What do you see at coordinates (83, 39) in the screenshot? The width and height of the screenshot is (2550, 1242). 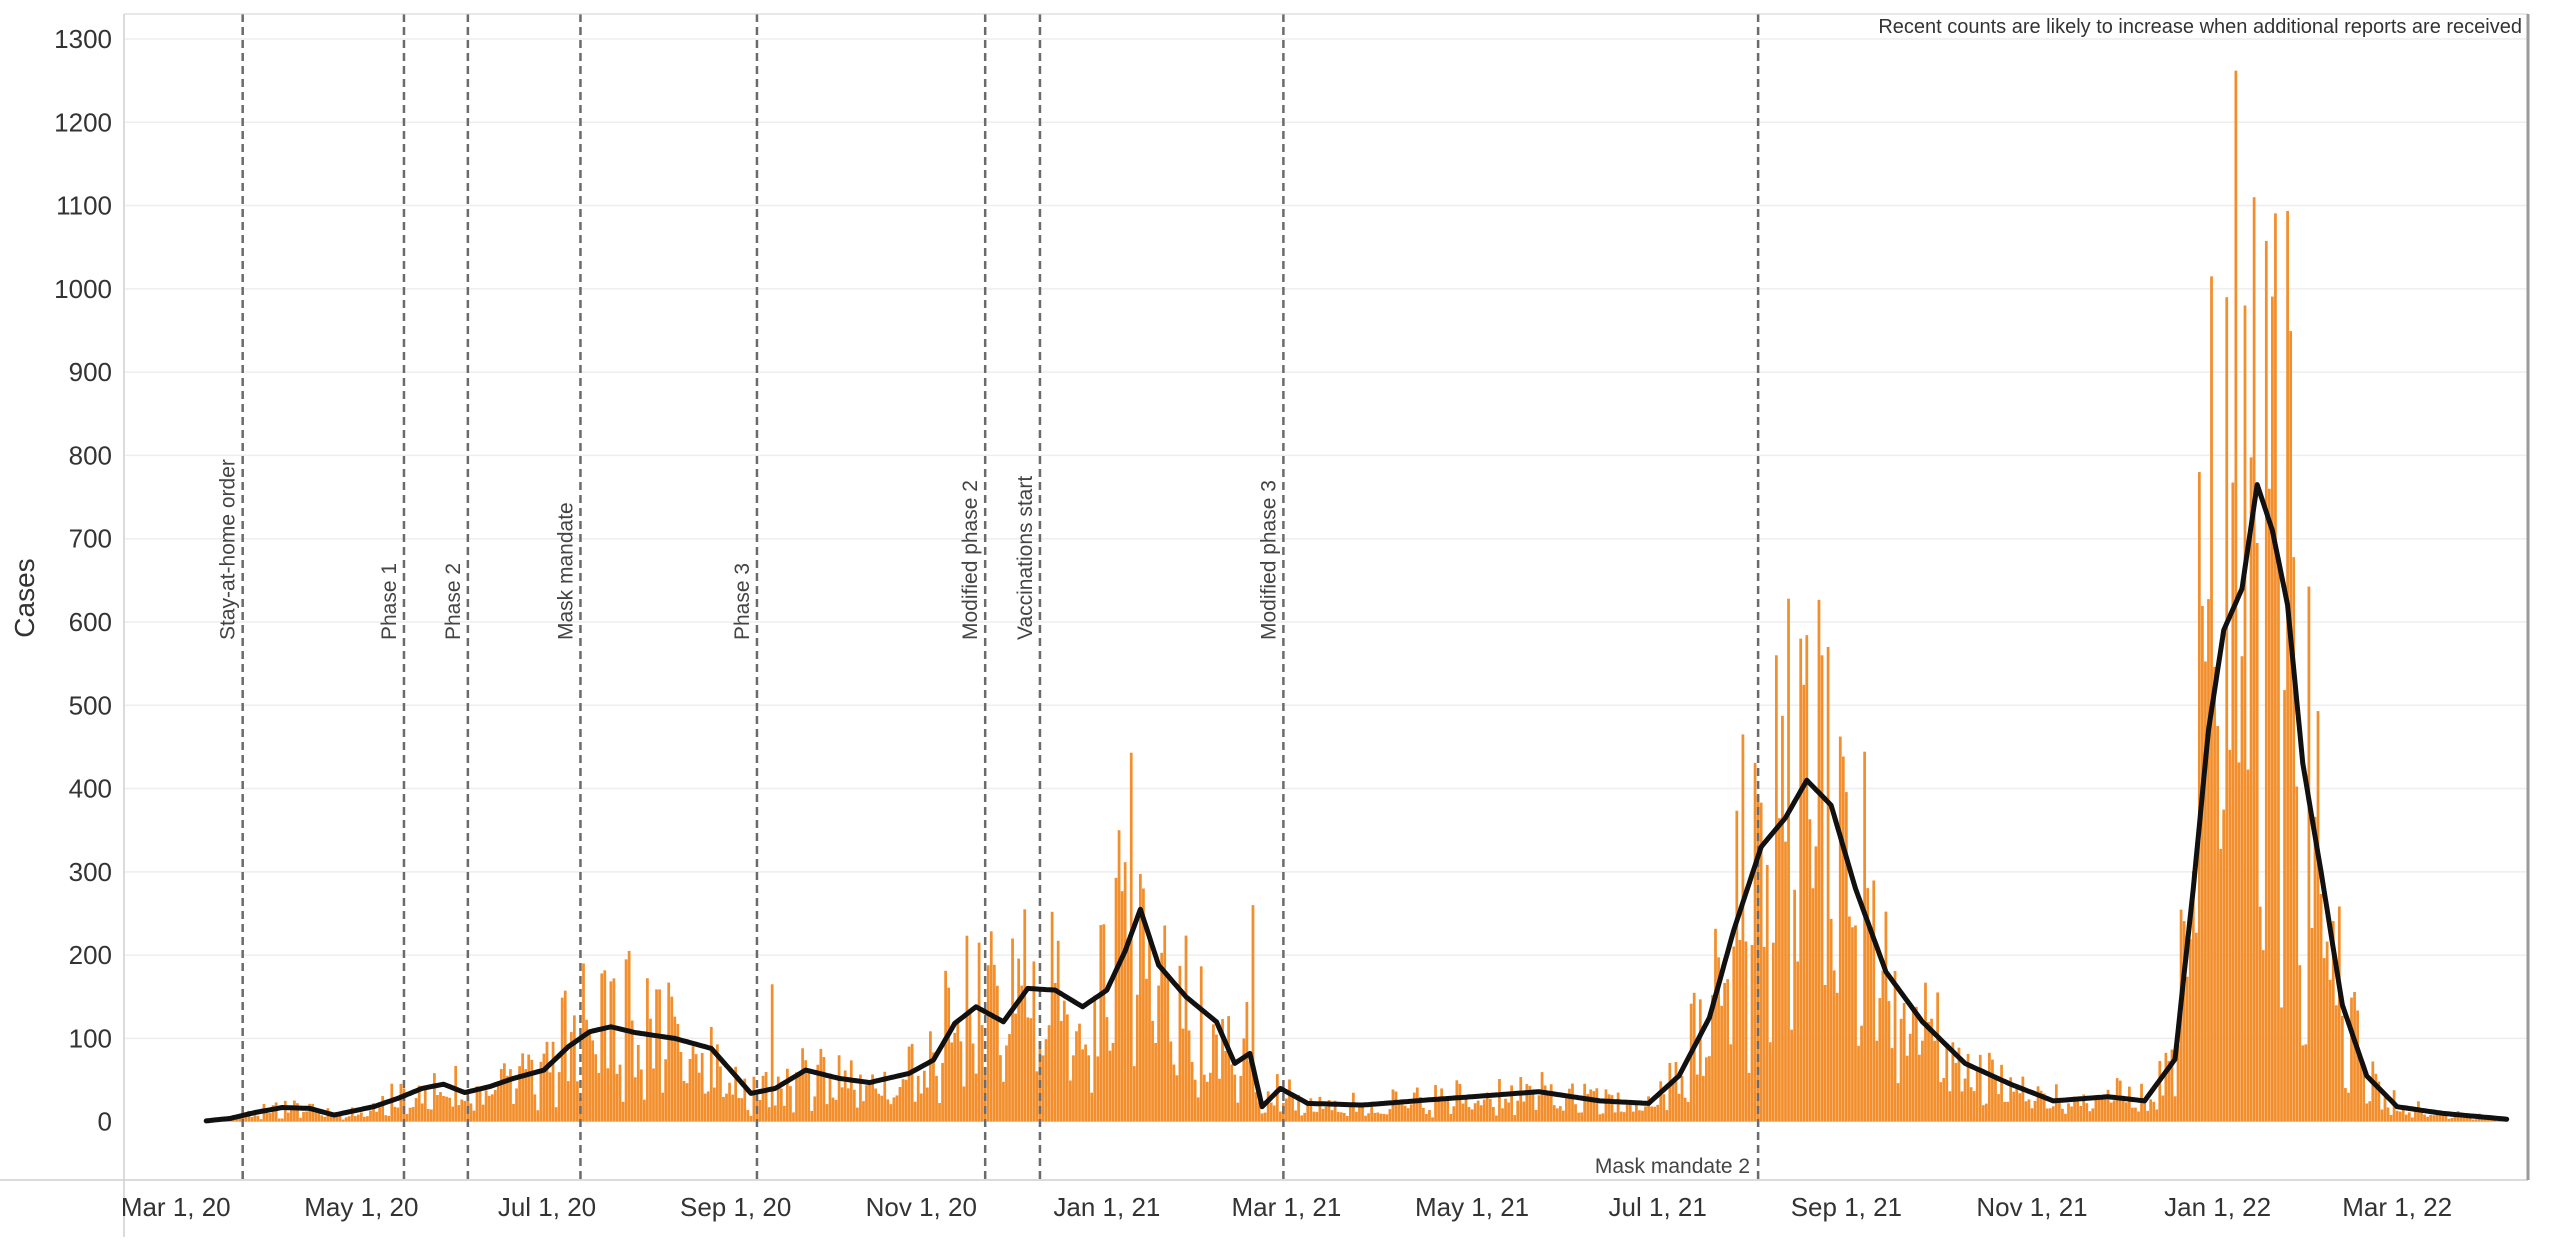 I see `y-tick-label: 1300` at bounding box center [83, 39].